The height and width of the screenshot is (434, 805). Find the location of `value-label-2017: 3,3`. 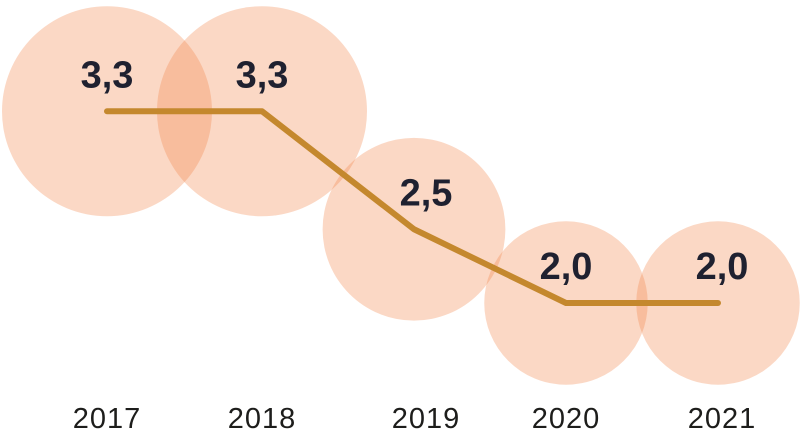

value-label-2017: 3,3 is located at coordinates (107, 75).